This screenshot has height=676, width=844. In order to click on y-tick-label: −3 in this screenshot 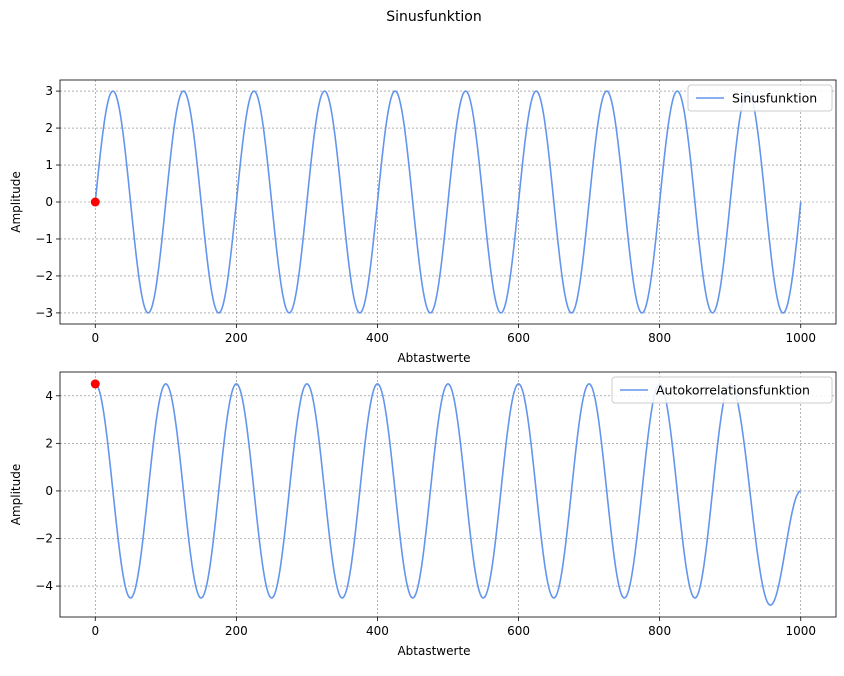, I will do `click(44, 313)`.